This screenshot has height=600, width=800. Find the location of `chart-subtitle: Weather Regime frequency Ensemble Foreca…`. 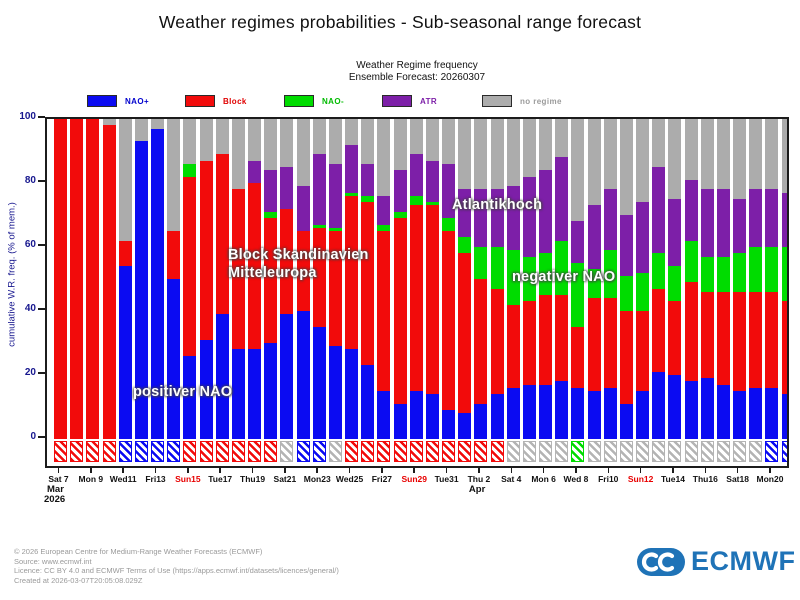

chart-subtitle: Weather Regime frequency Ensemble Foreca… is located at coordinates (417, 72).